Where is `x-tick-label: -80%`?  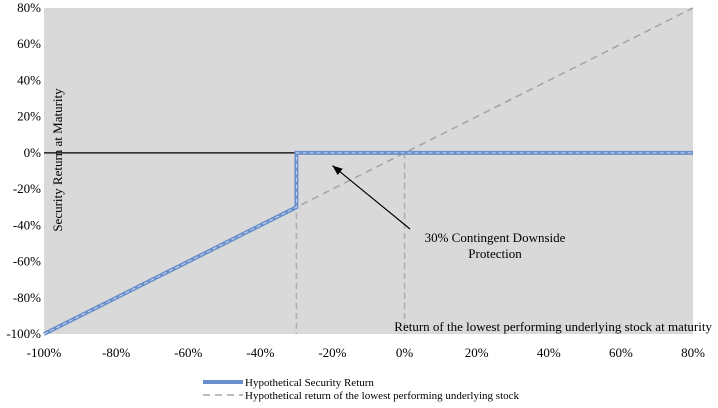
x-tick-label: -80% is located at coordinates (116, 352).